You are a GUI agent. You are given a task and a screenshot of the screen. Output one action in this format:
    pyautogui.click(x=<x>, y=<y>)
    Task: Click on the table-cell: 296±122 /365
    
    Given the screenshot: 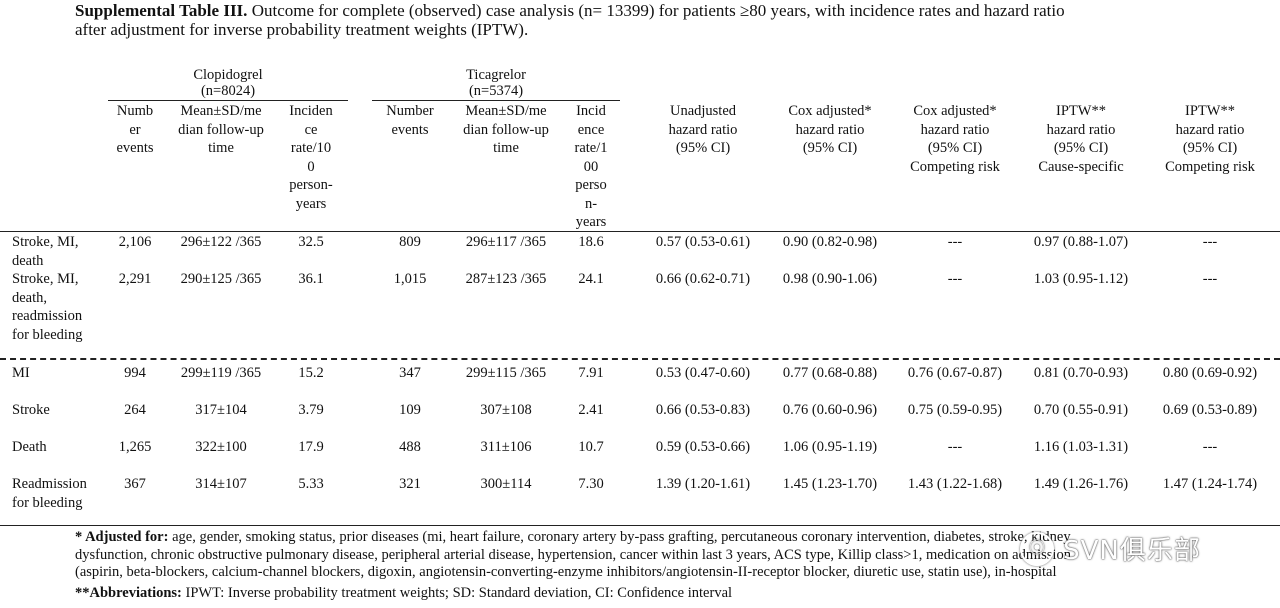 What is the action you would take?
    pyautogui.click(x=221, y=242)
    